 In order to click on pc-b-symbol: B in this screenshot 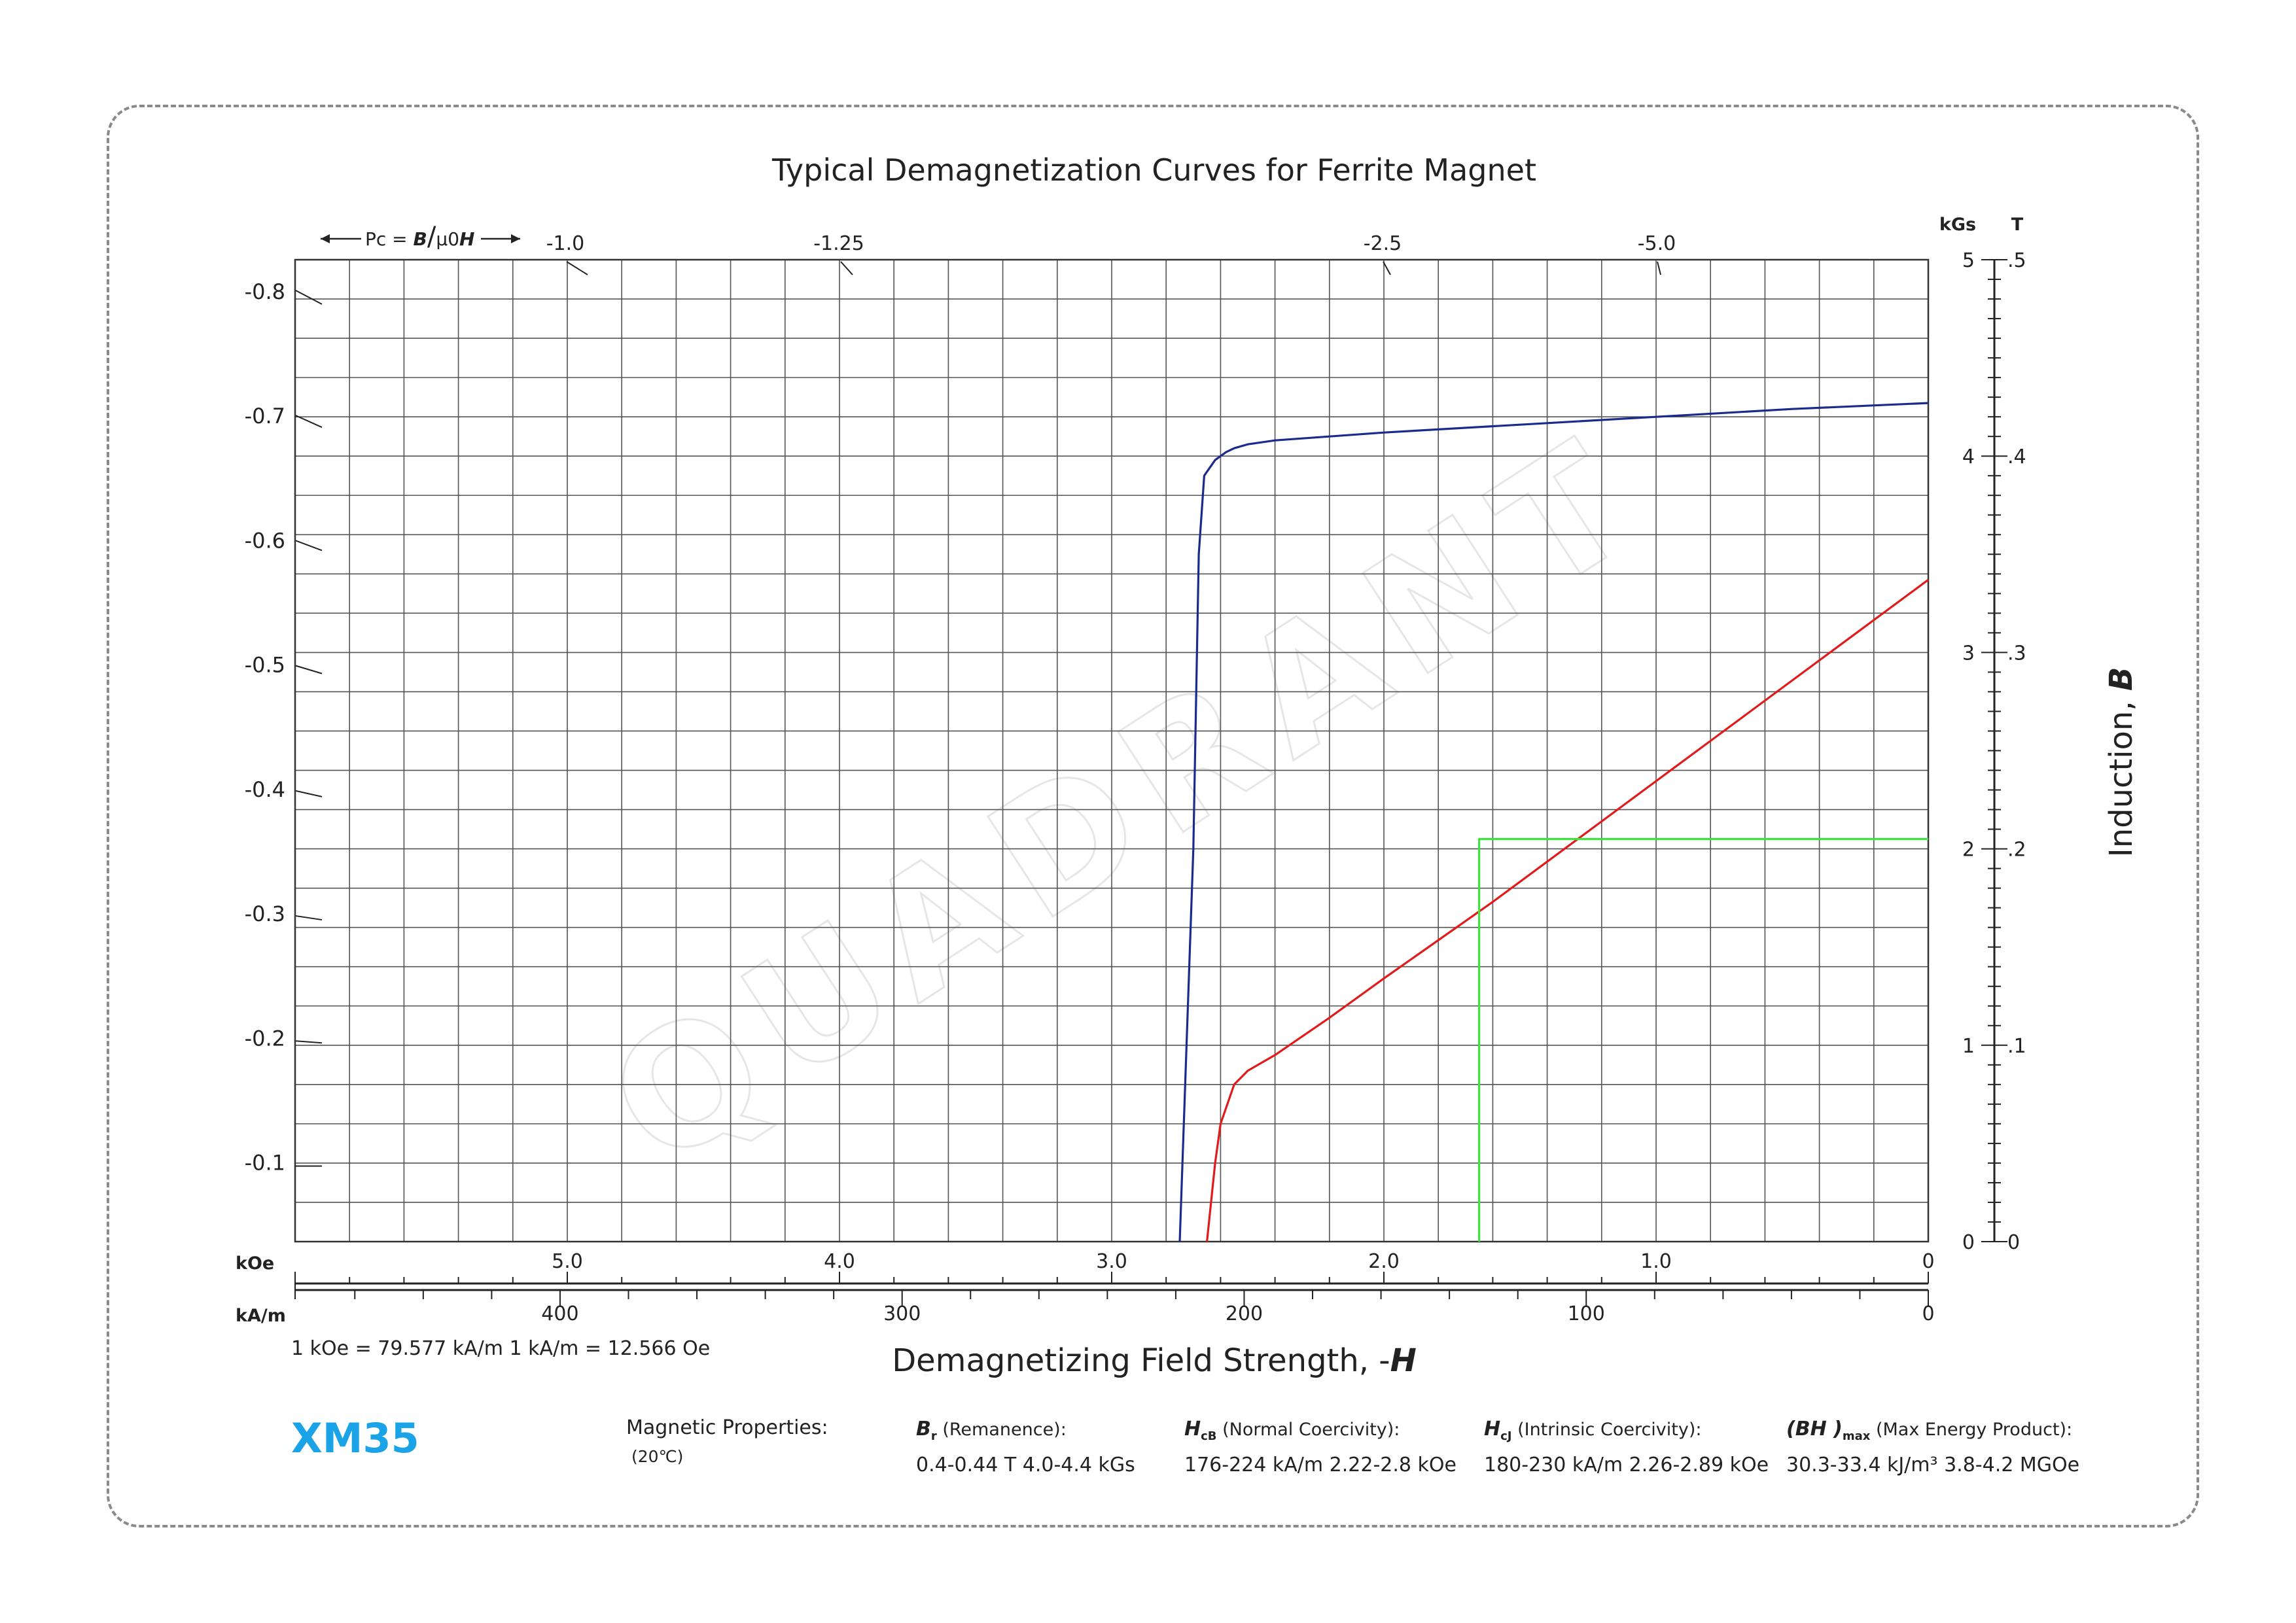, I will do `click(421, 239)`.